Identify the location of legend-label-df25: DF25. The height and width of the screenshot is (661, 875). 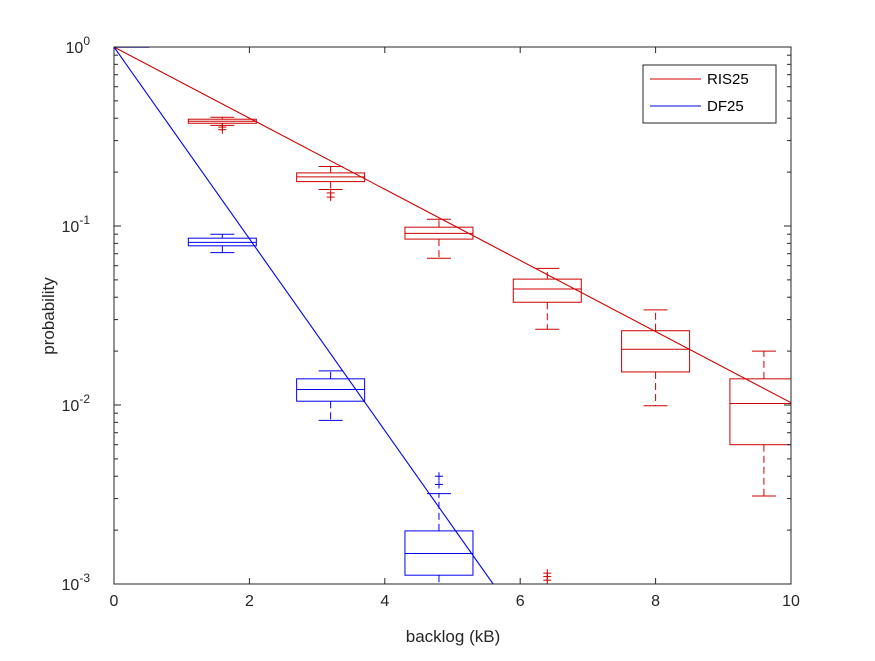
(725, 106).